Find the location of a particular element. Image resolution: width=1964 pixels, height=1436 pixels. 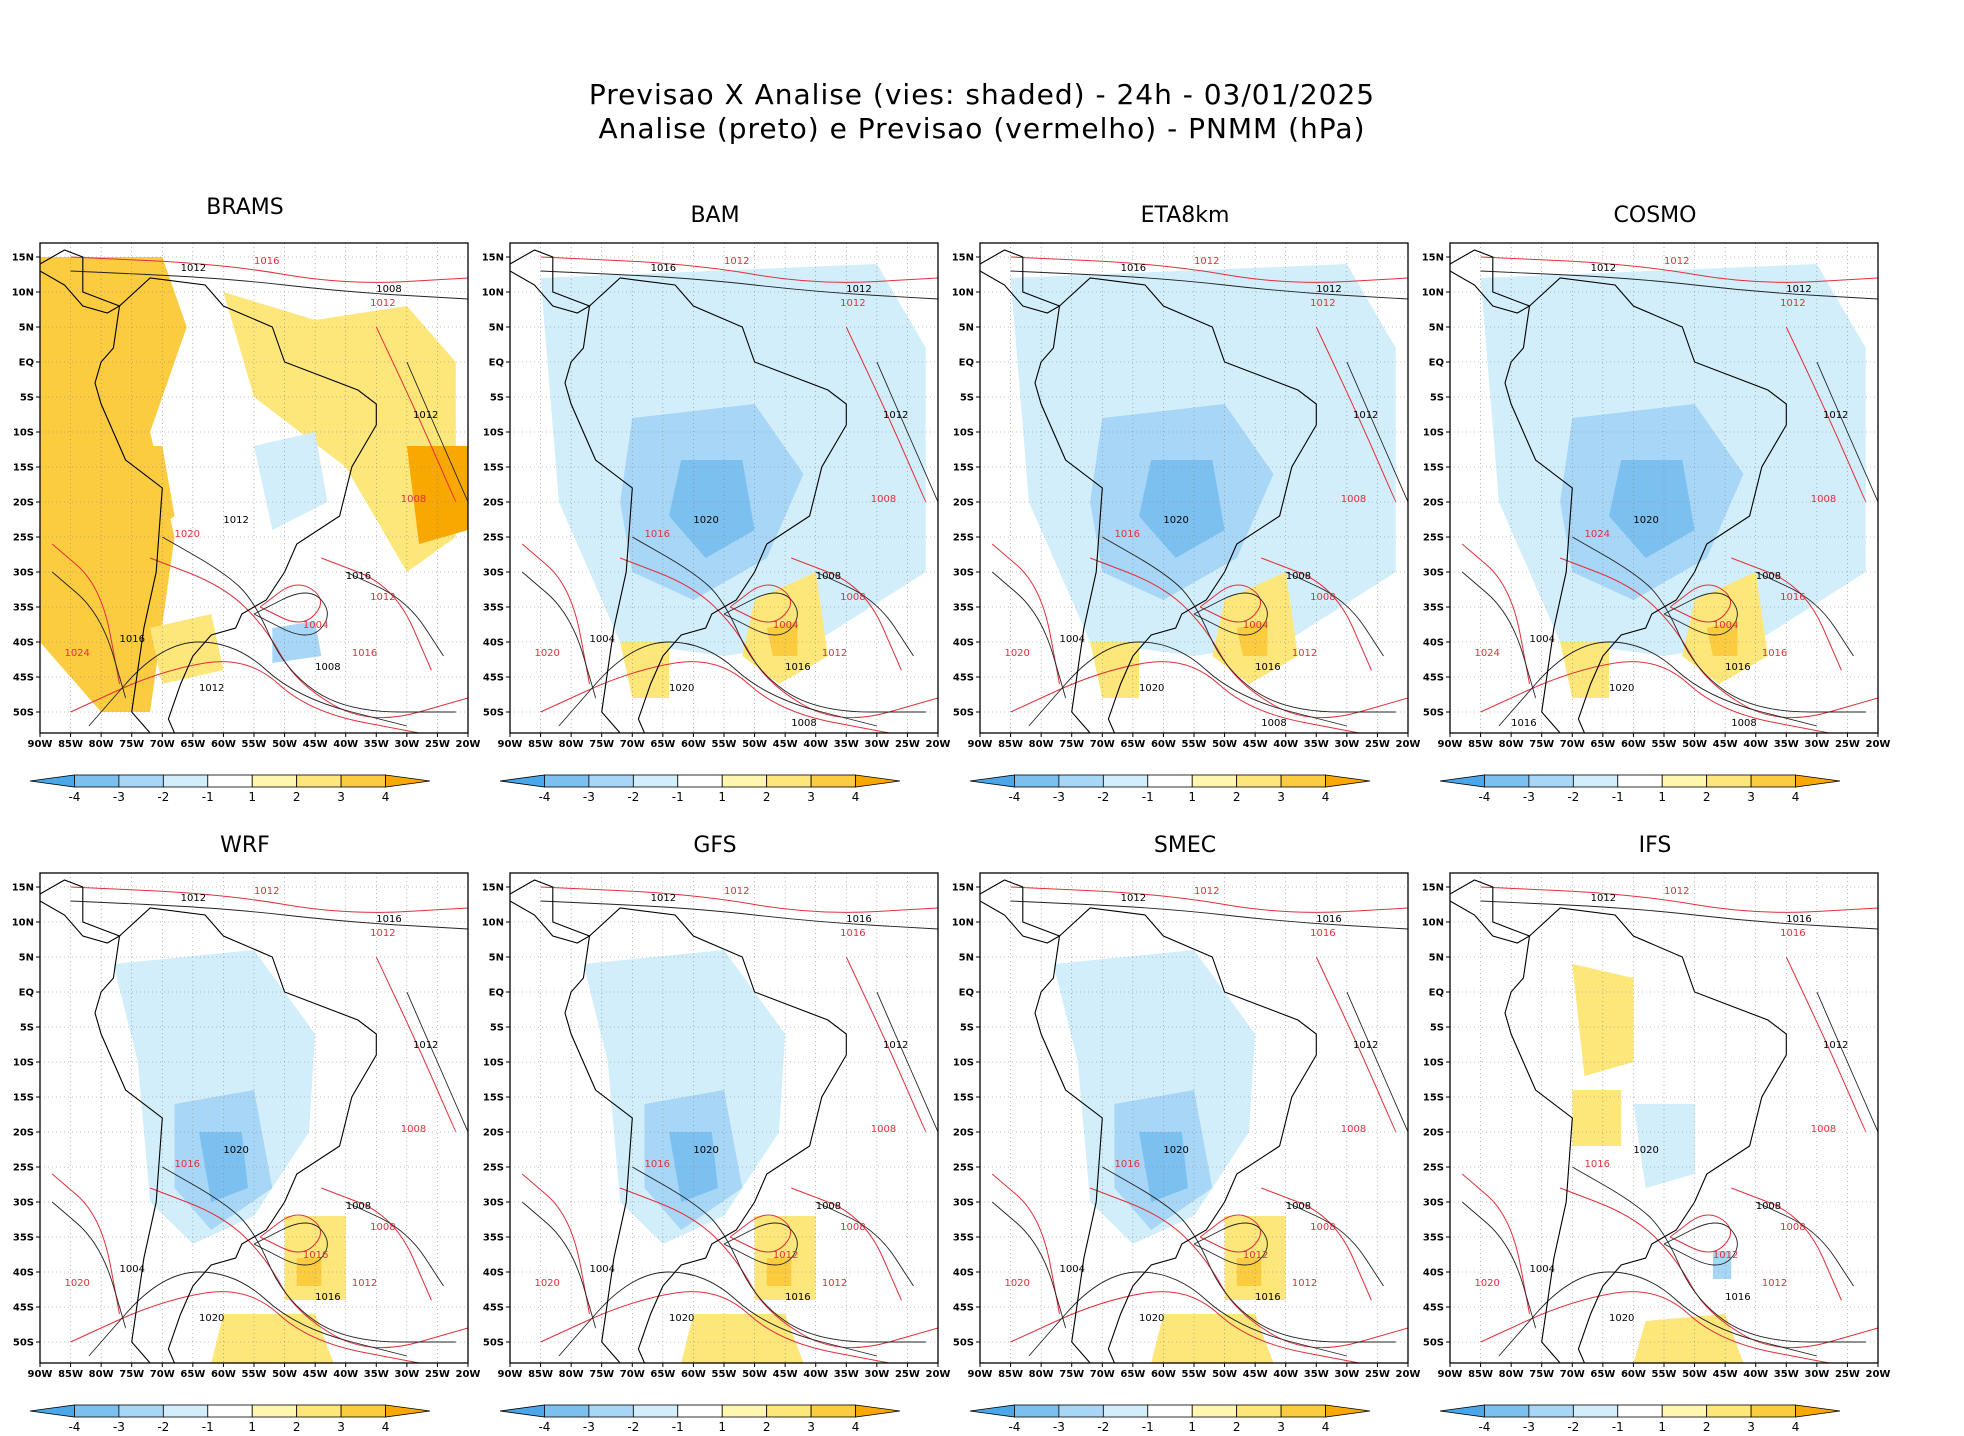

lon-tick-label: 50W is located at coordinates (1694, 744).